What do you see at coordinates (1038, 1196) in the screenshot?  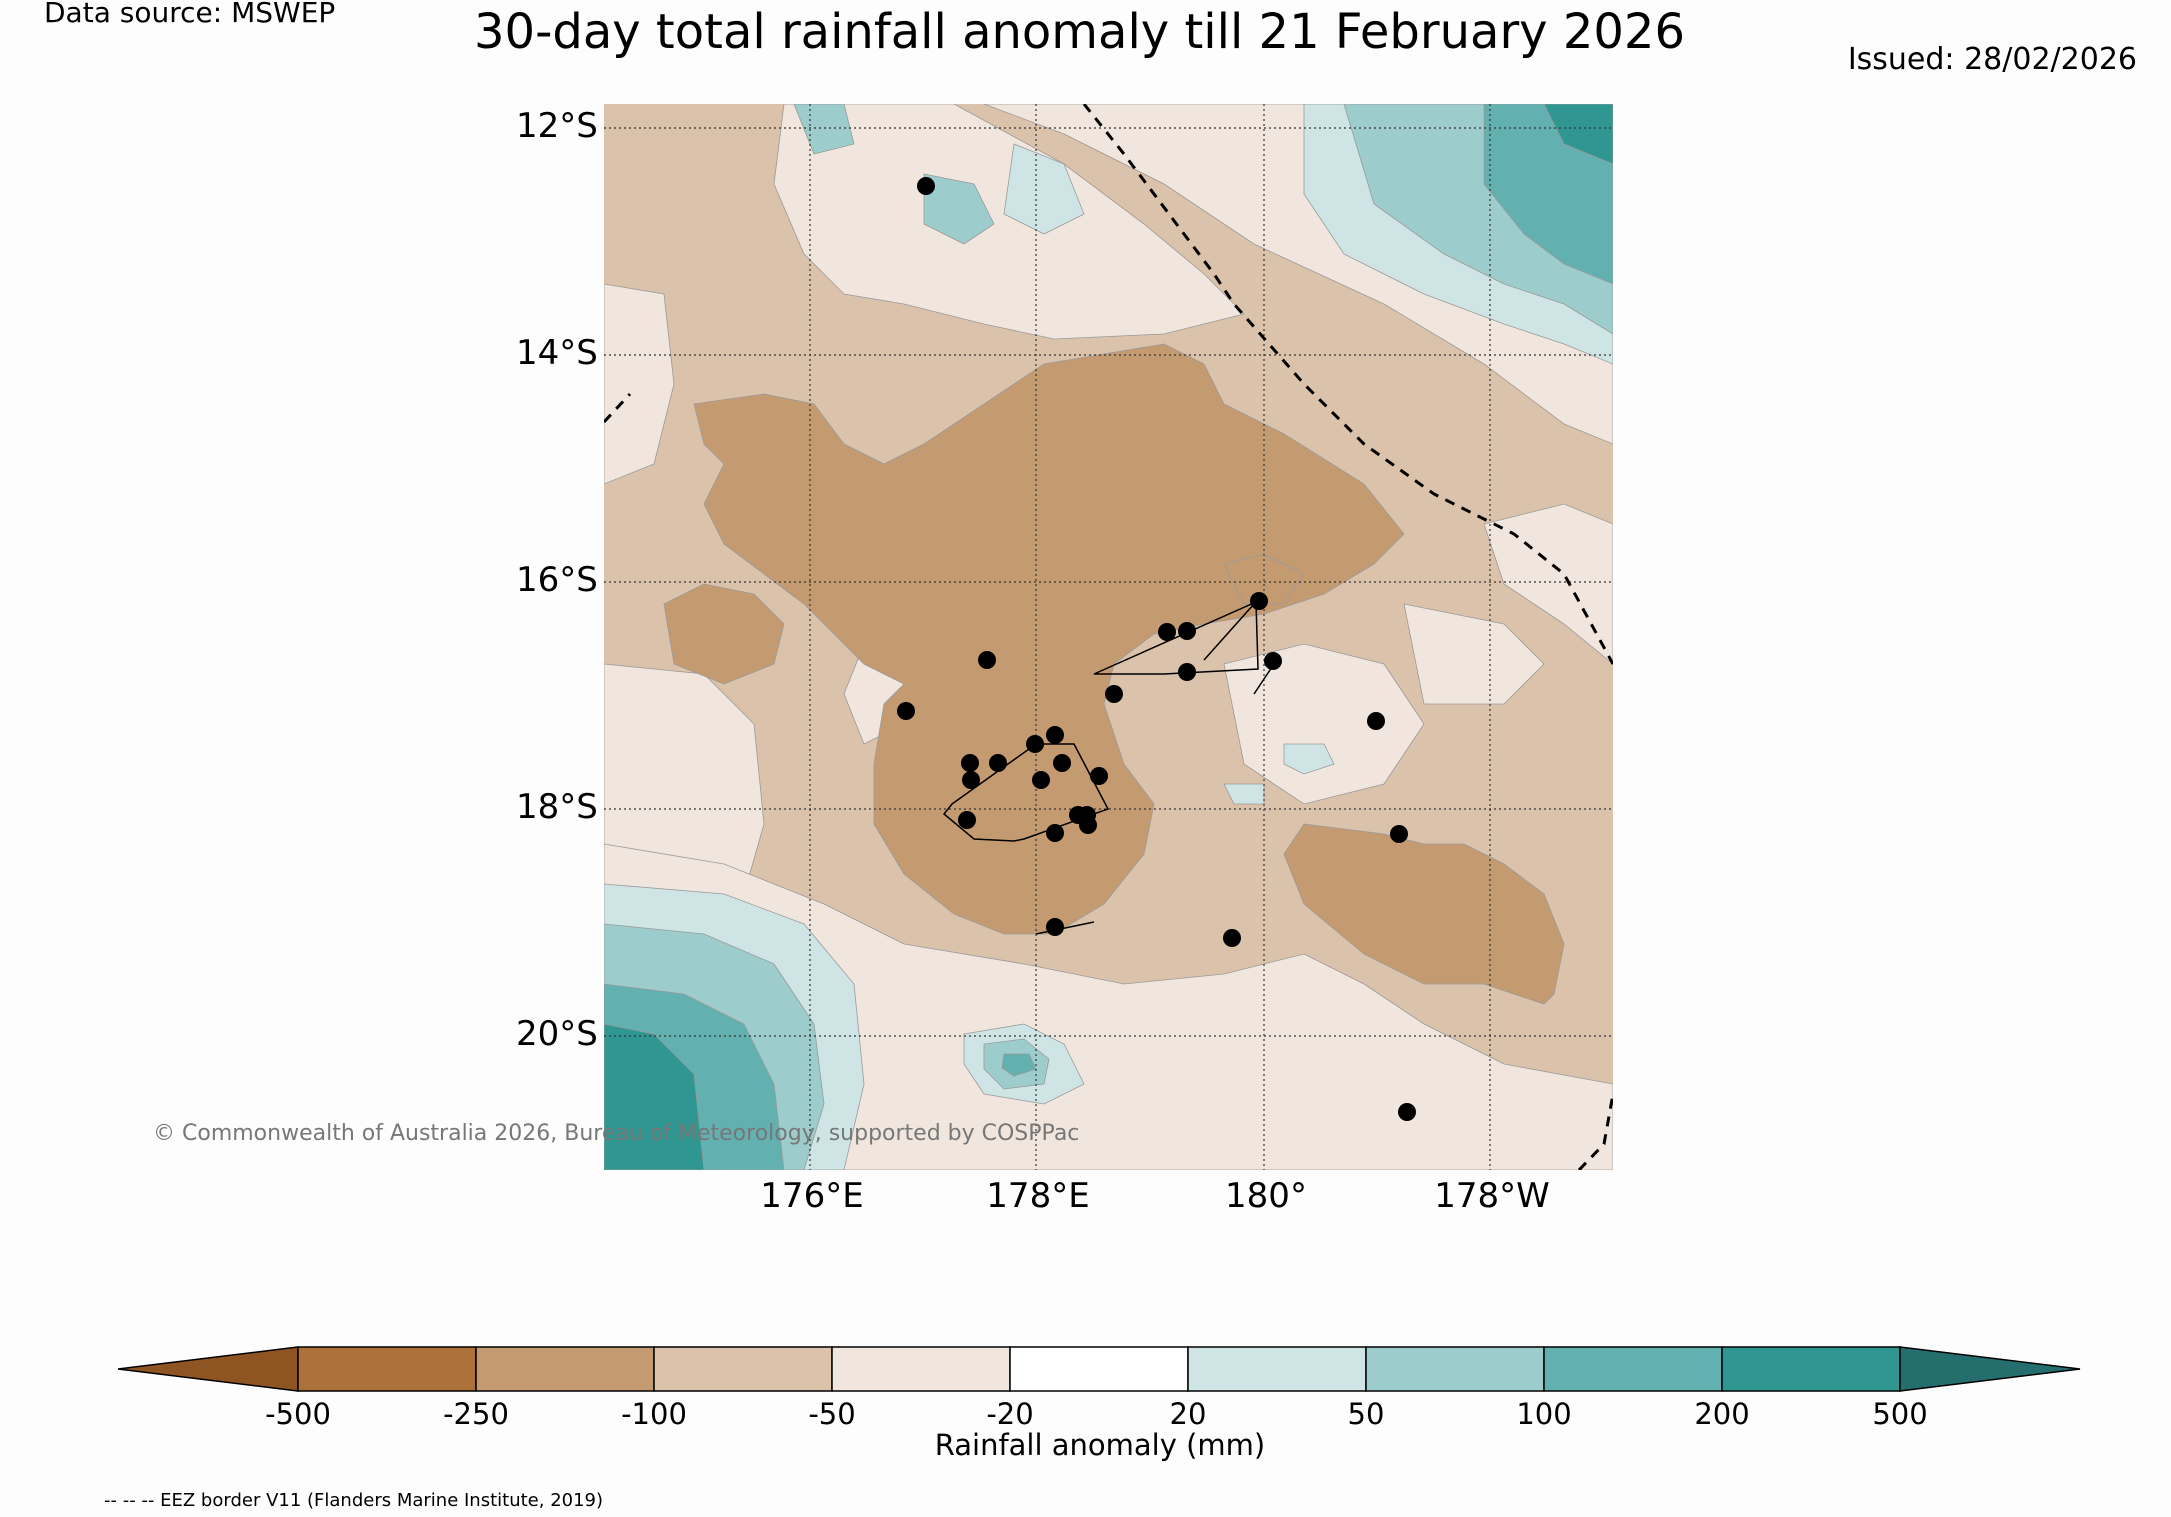 I see `lon-label: 178°E` at bounding box center [1038, 1196].